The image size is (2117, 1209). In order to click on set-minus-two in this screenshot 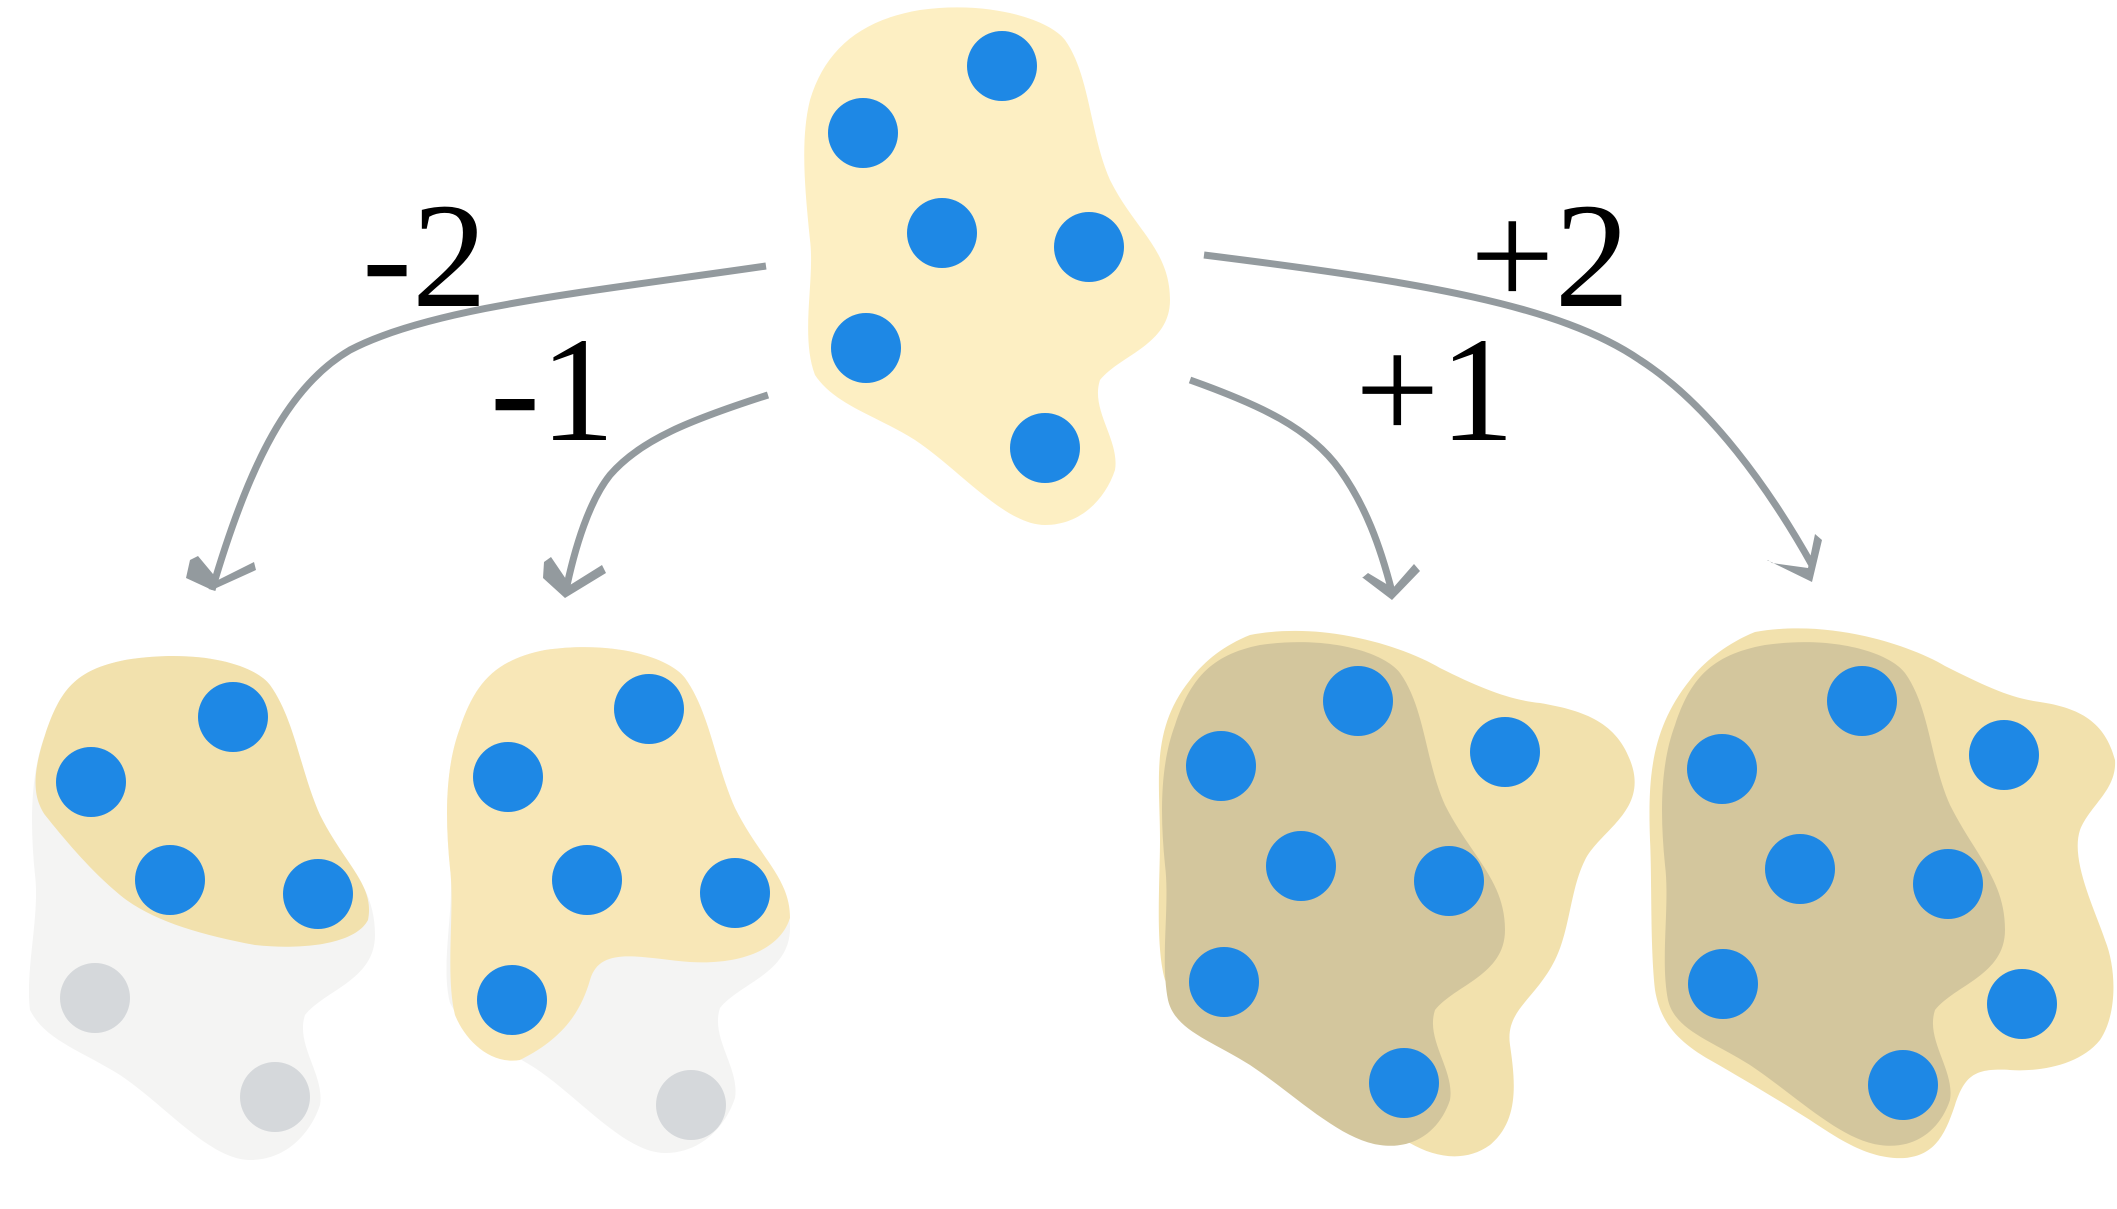, I will do `click(201, 908)`.